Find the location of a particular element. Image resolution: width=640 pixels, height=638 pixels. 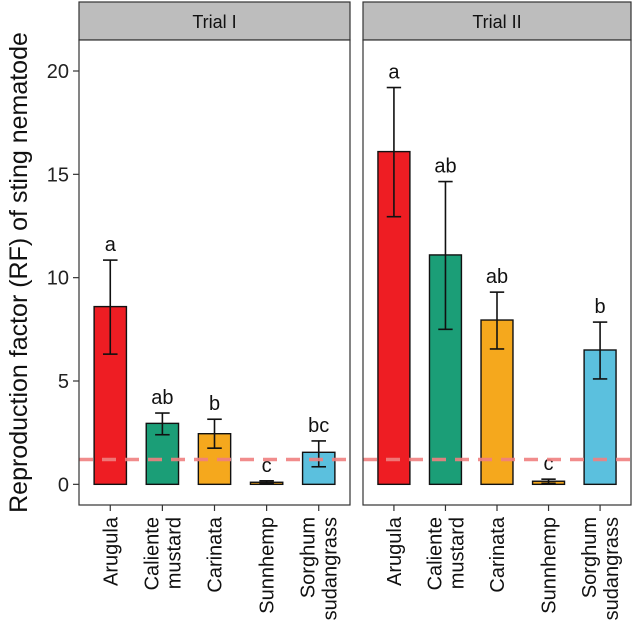

facet-strip-title: Trial II is located at coordinates (496, 22).